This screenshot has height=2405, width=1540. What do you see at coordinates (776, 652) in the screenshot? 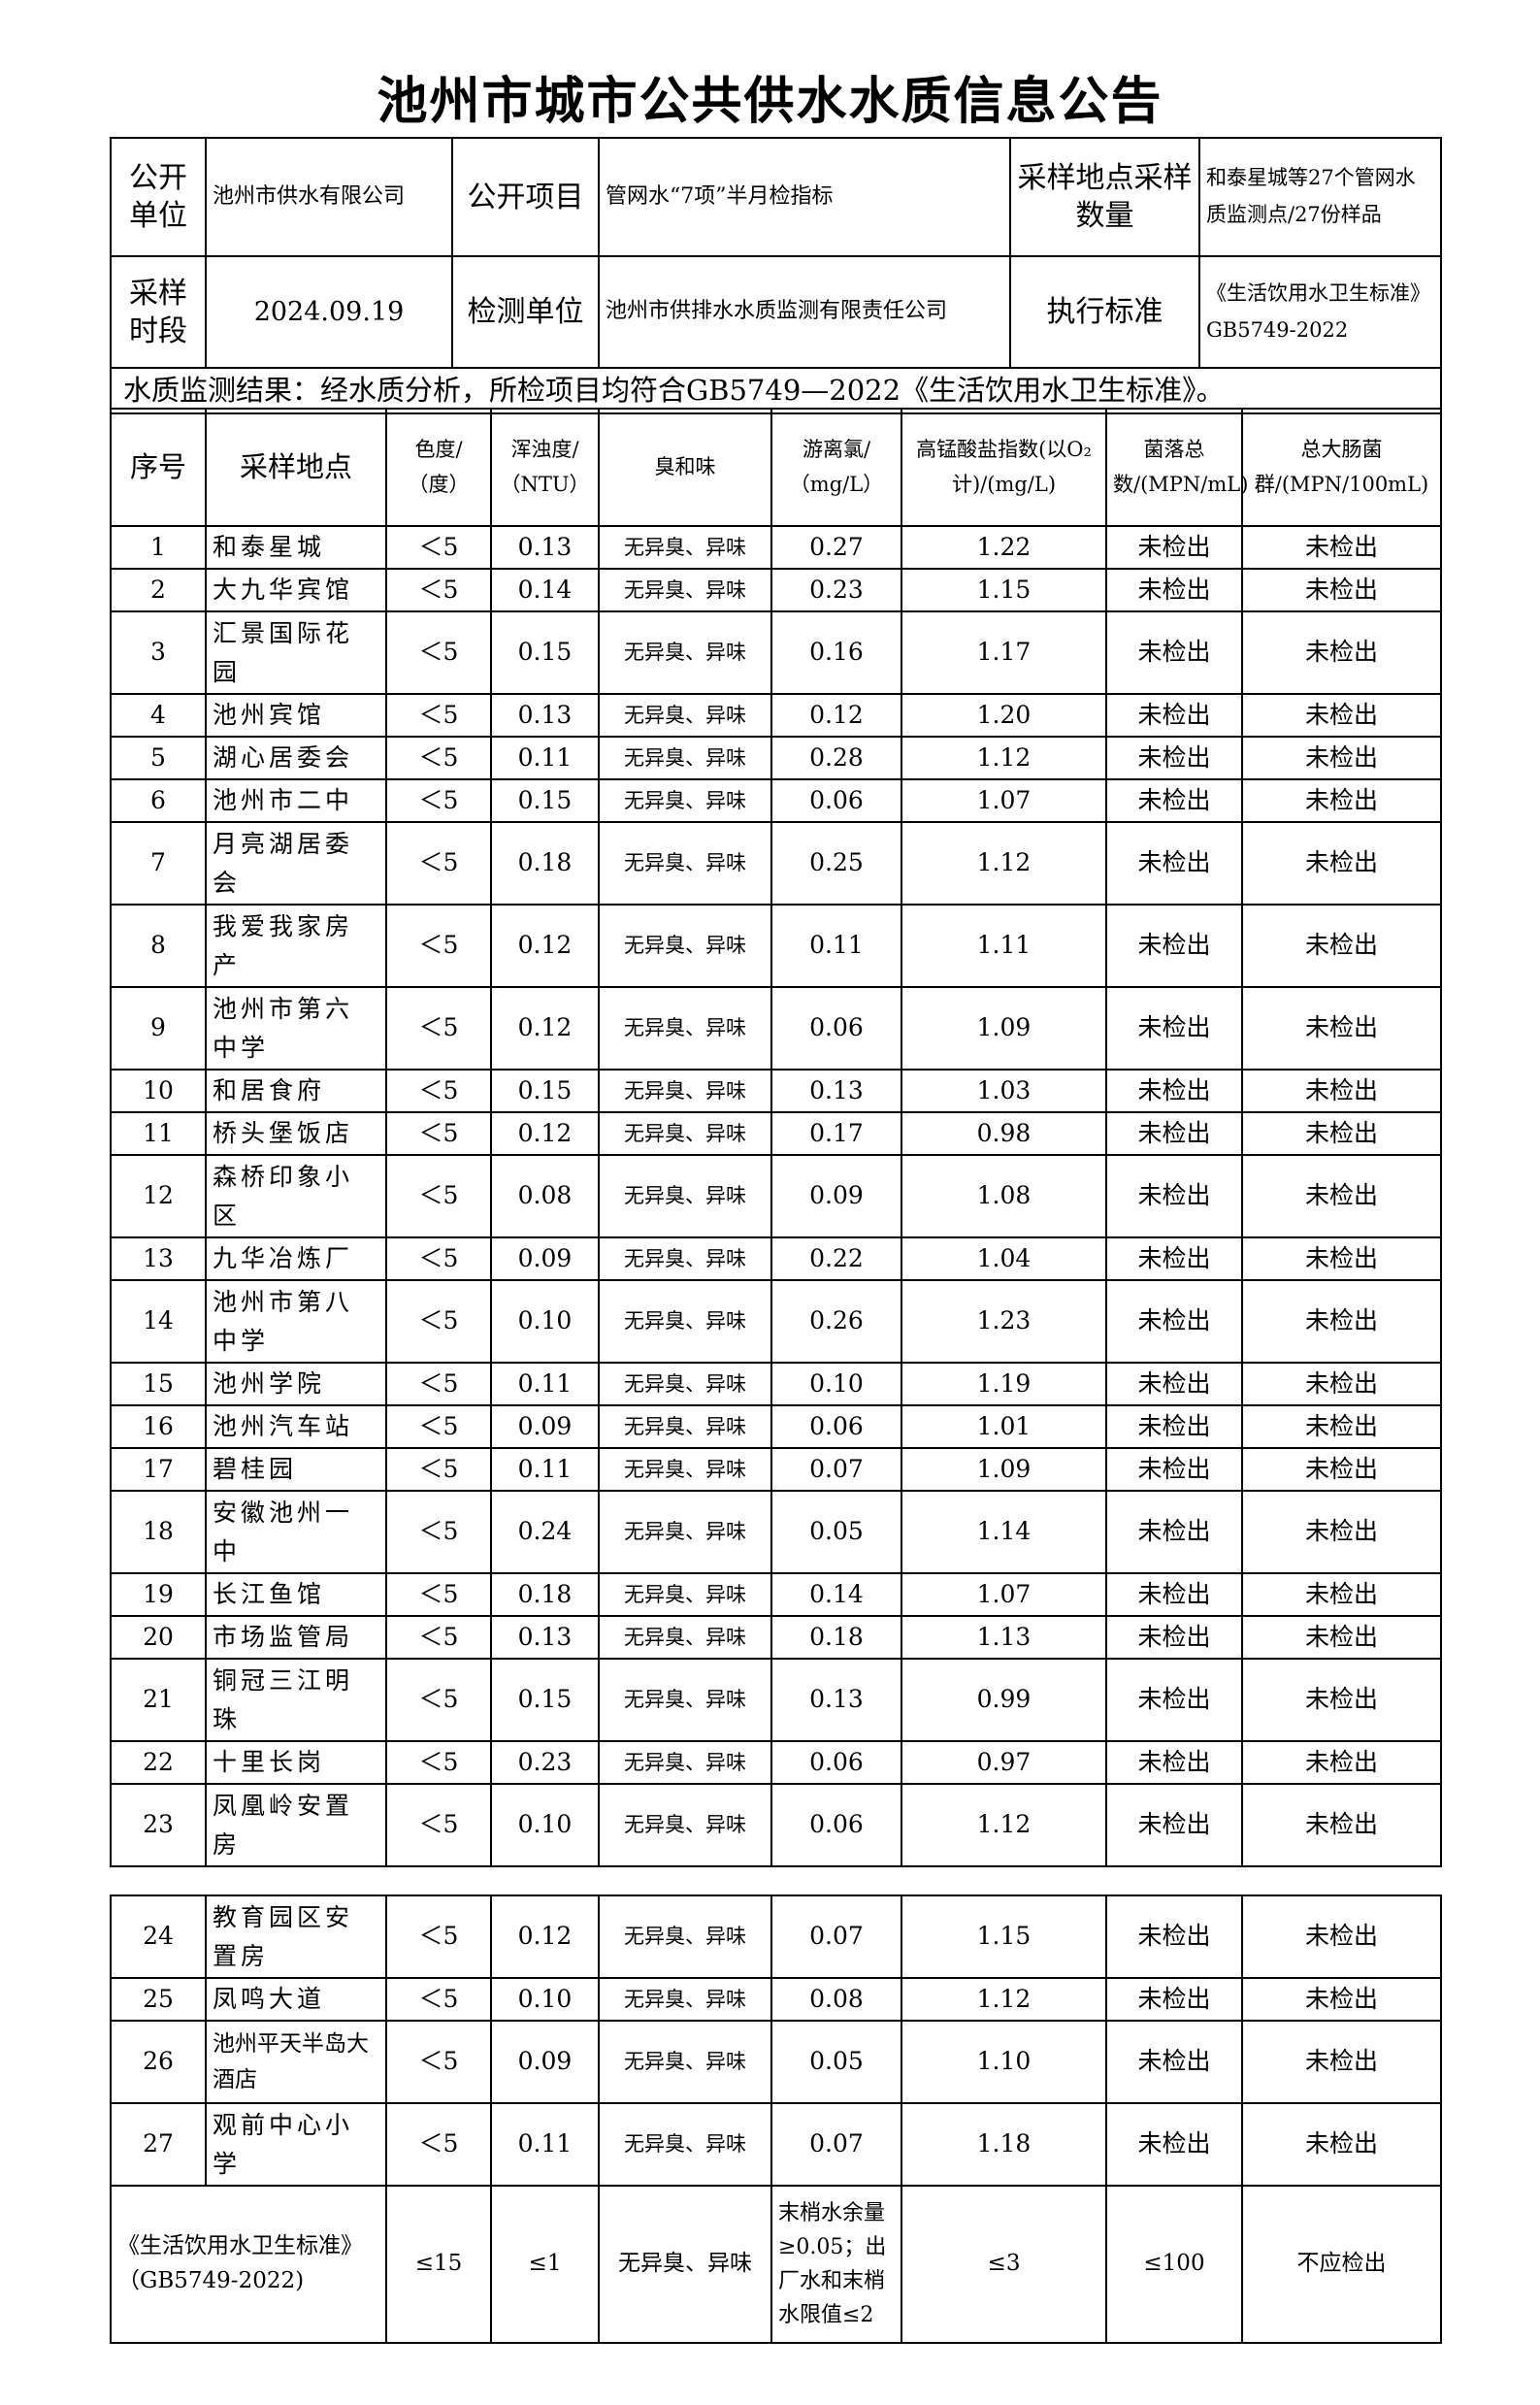
I see `table-row: 3 汇景国际花园 ＜5 0.15 无异臭、异味 0.16 1.17 未检出 未检出` at bounding box center [776, 652].